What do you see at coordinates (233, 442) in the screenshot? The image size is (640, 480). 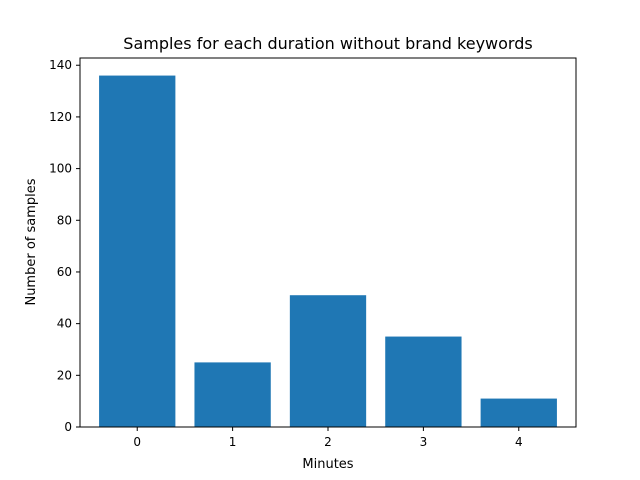 I see `x-tick-label: 1` at bounding box center [233, 442].